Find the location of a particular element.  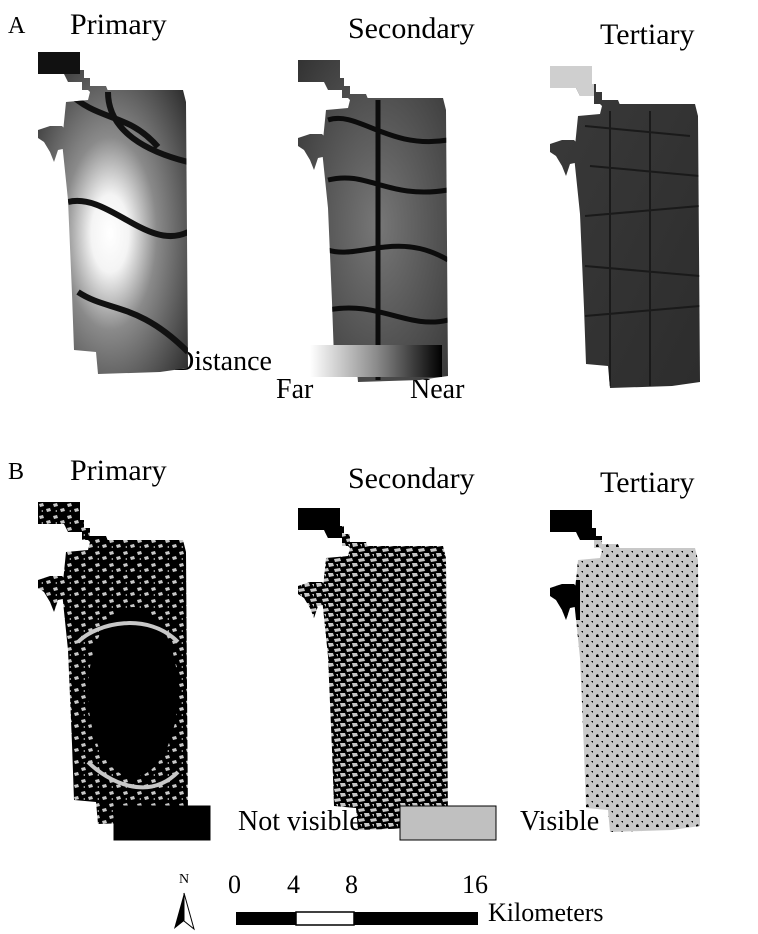

panel-a-title-secondary: Secondary is located at coordinates (411, 28).